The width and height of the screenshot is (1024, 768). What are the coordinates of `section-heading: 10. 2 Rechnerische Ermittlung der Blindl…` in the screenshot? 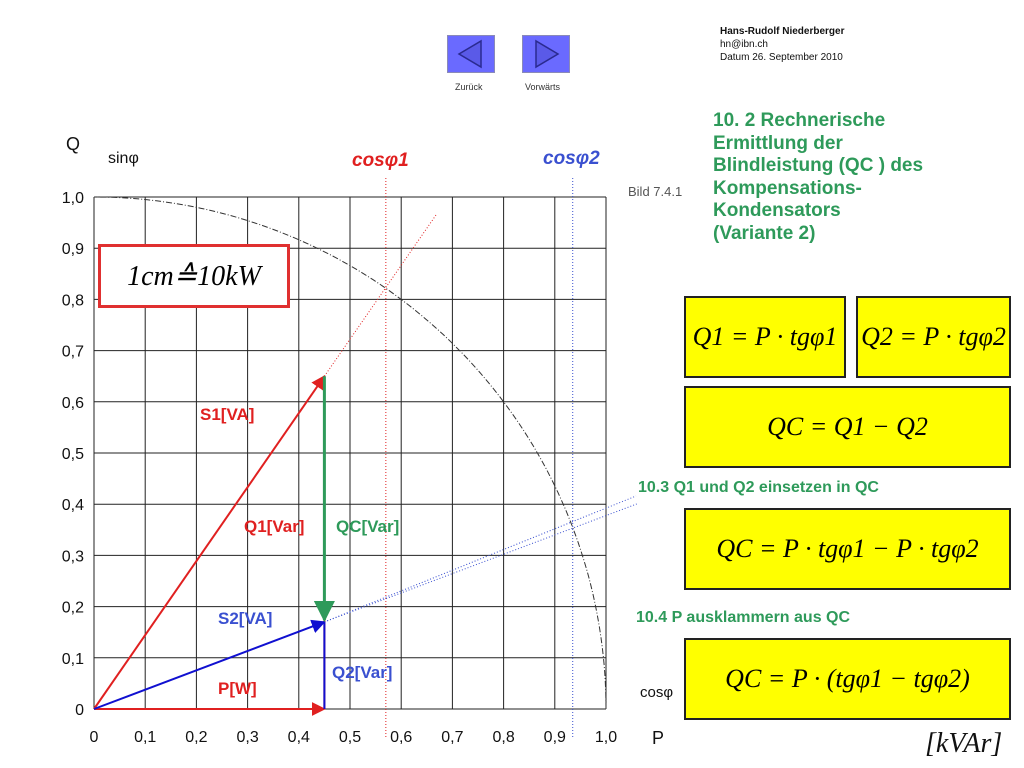 It's located at (863, 177).